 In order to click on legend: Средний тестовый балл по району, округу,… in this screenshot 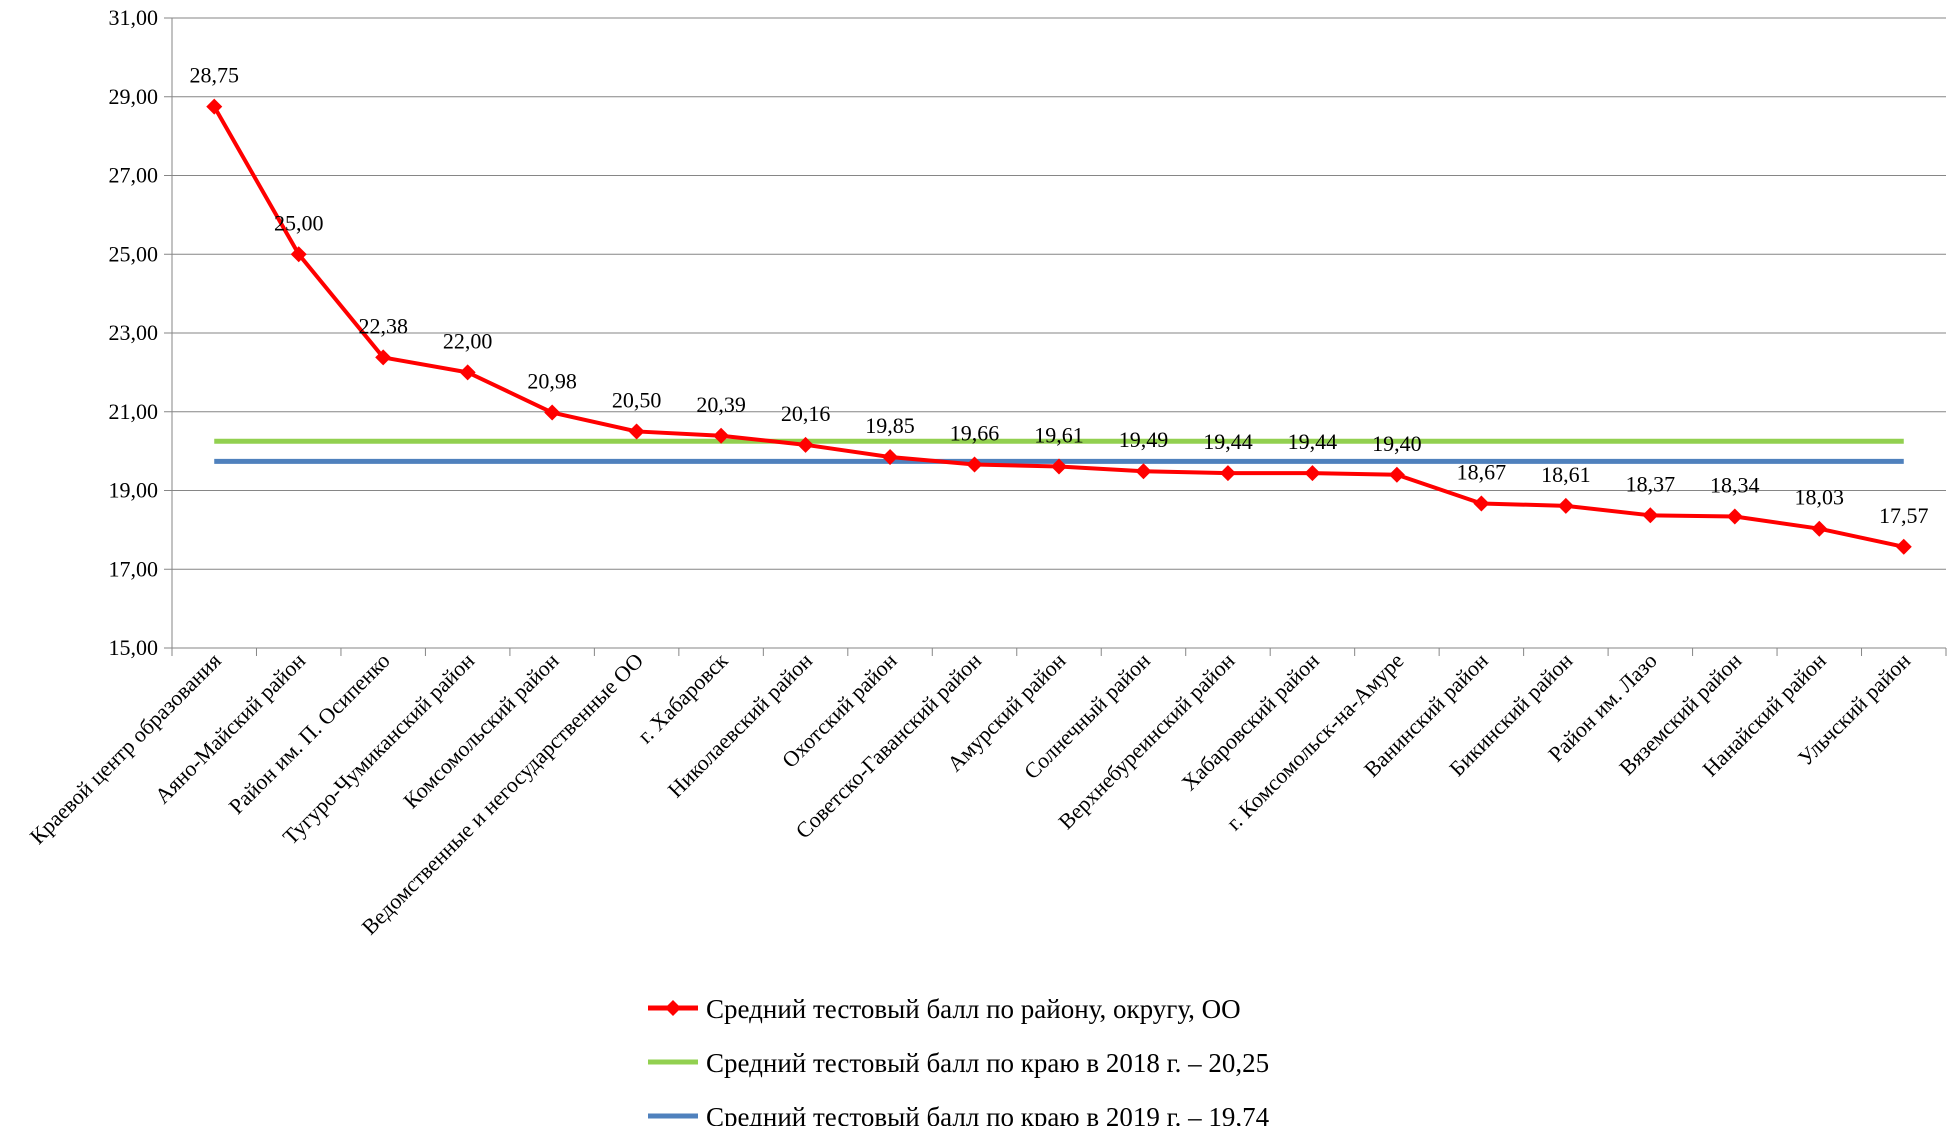, I will do `click(959, 1060)`.